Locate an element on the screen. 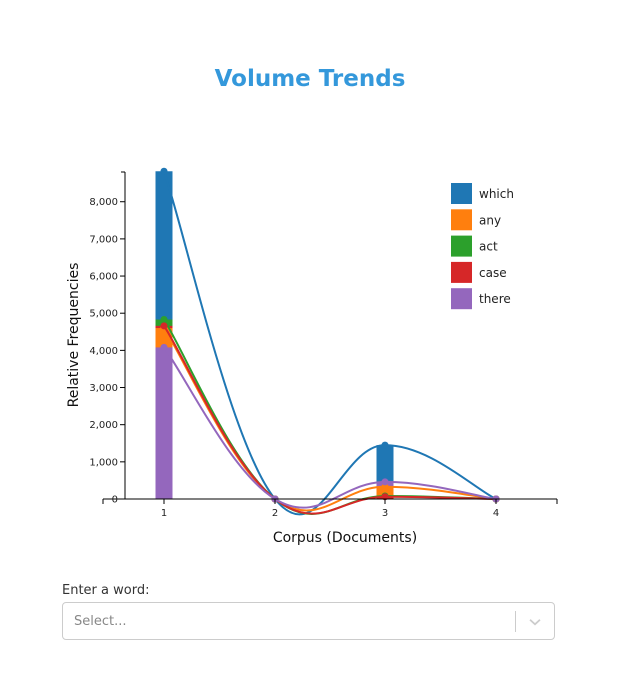 Image resolution: width=620 pixels, height=685 pixels. y-tick-label: 7,000 is located at coordinates (103, 239).